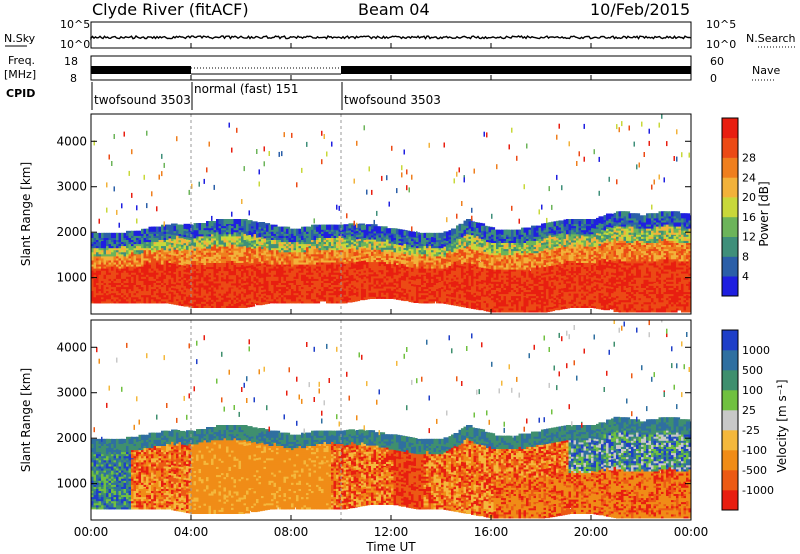 This screenshot has width=800, height=554. I want to click on nave-tick-bottom: 0, so click(713, 78).